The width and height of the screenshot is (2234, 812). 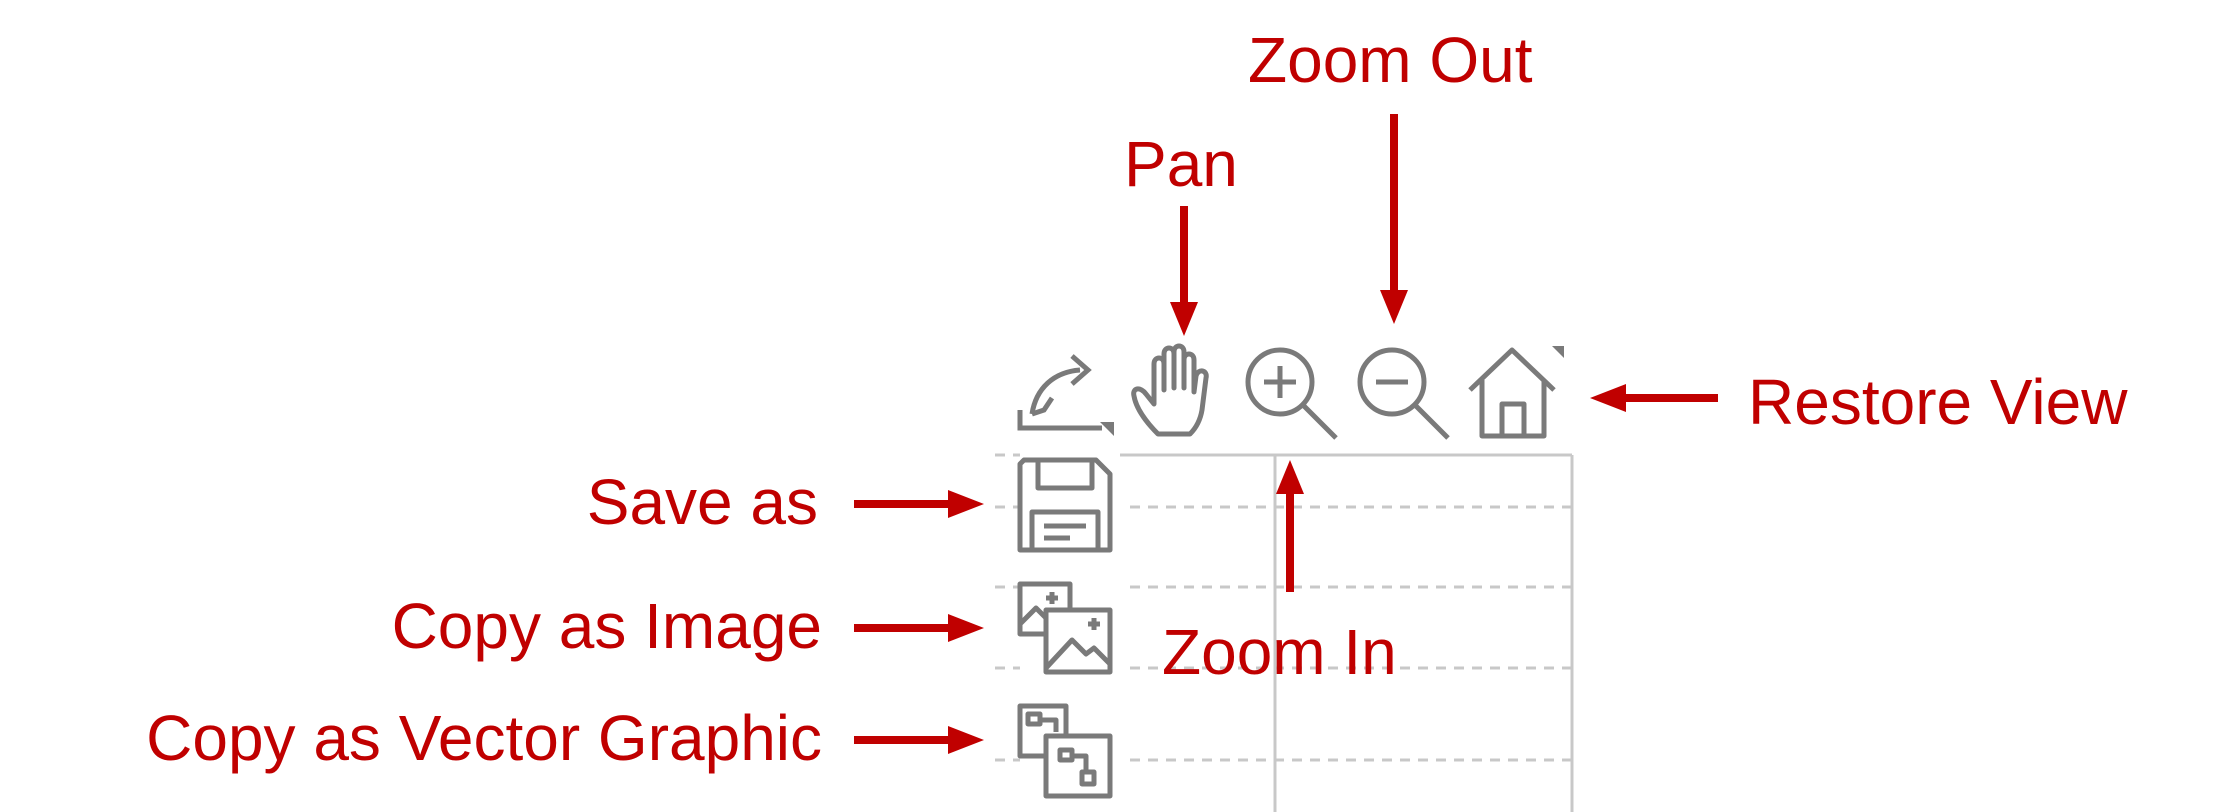 What do you see at coordinates (702, 502) in the screenshot?
I see `callout-save-as: Save as` at bounding box center [702, 502].